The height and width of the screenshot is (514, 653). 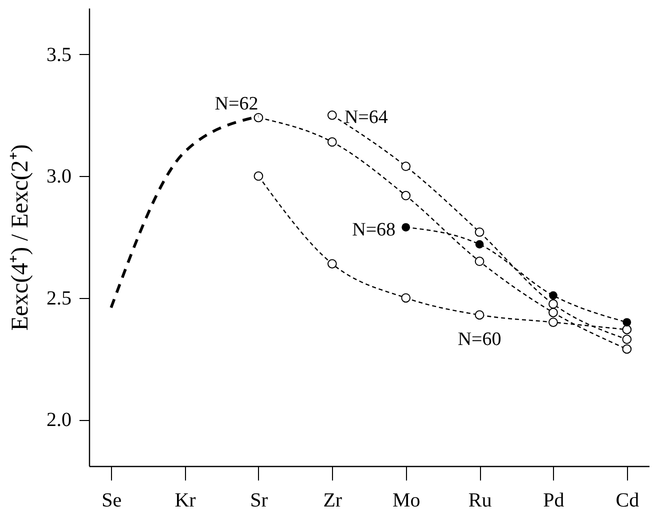 I want to click on y-tick-label: 2.0, so click(x=59, y=420).